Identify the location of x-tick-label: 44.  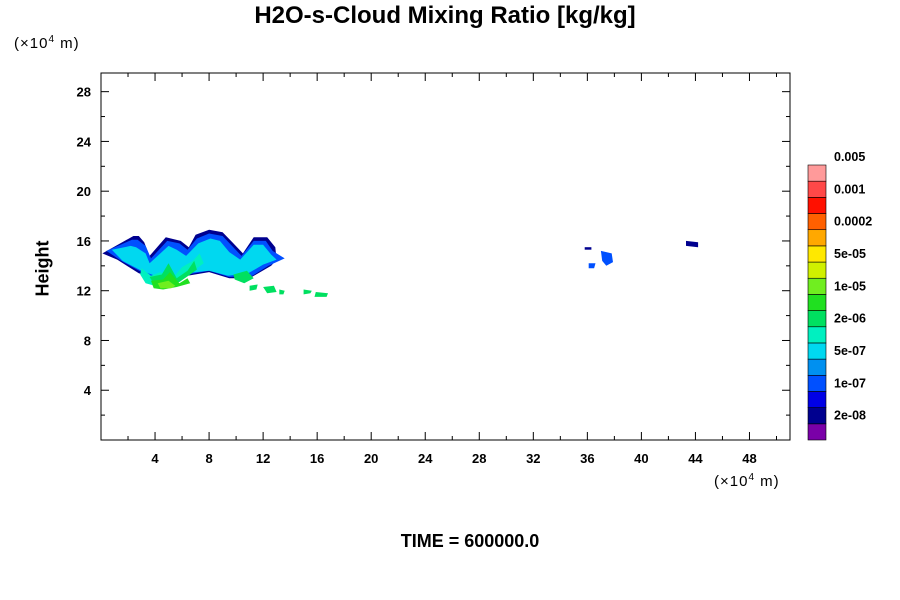
(695, 458).